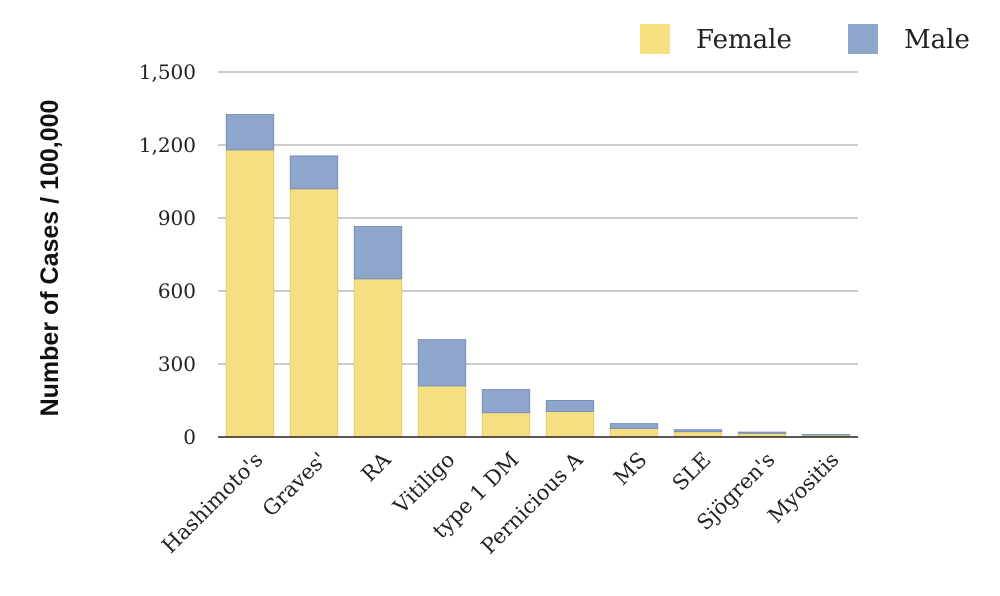 The width and height of the screenshot is (1000, 596). What do you see at coordinates (167, 254) in the screenshot?
I see `y-axis-ticks: 0 300 600 900 1,200 1,500` at bounding box center [167, 254].